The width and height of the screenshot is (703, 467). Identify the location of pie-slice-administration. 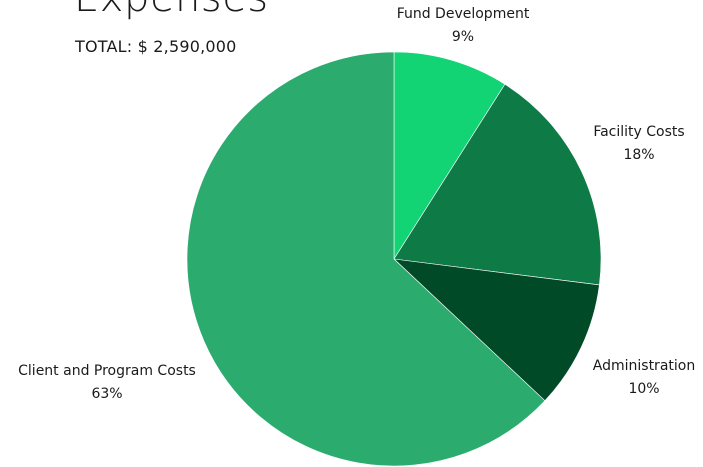
(496, 330).